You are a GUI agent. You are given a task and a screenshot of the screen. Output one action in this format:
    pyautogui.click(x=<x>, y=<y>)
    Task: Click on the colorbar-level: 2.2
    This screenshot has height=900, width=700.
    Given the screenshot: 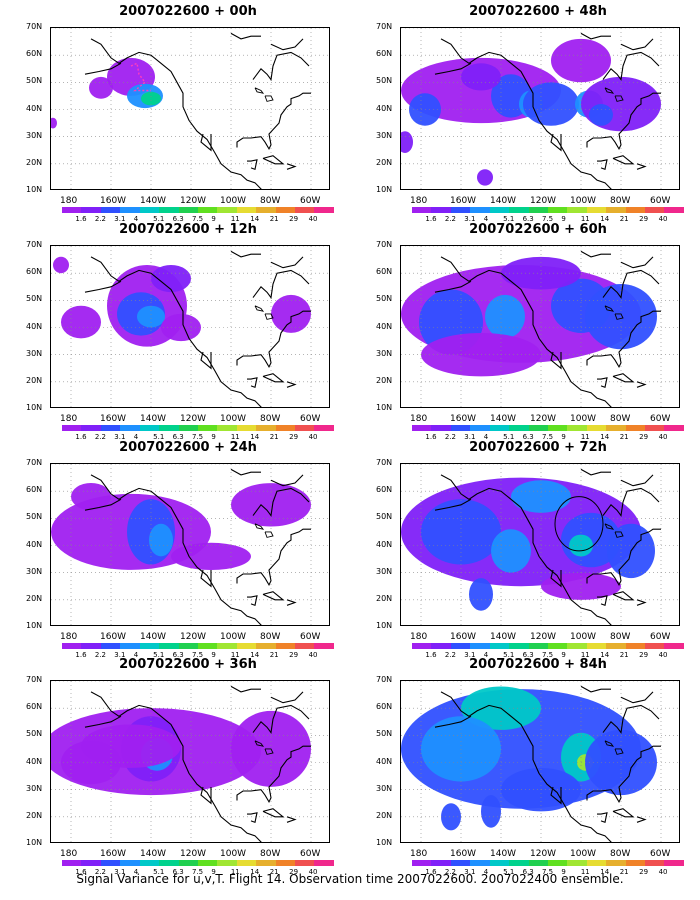 What is the action you would take?
    pyautogui.click(x=450, y=219)
    